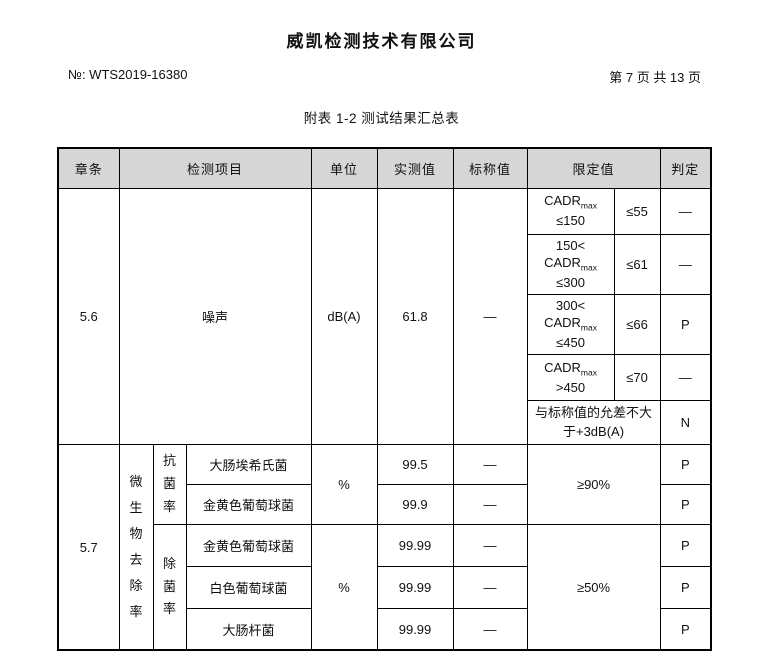  Describe the element at coordinates (490, 316) in the screenshot. I see `noise-nominal-cell: —` at that location.